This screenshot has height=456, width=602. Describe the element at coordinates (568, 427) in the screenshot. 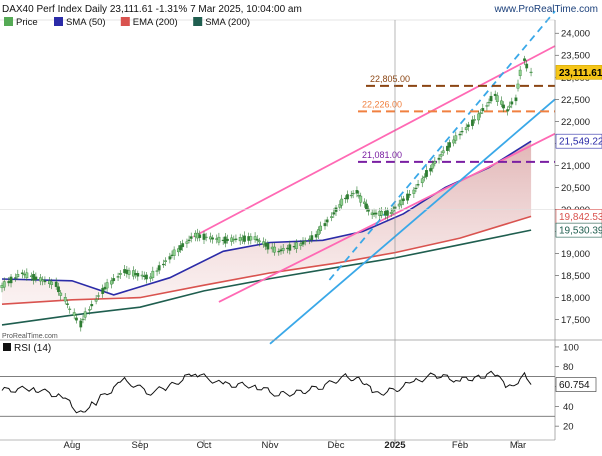

I see `rsi-y-tick-label: 20` at that location.